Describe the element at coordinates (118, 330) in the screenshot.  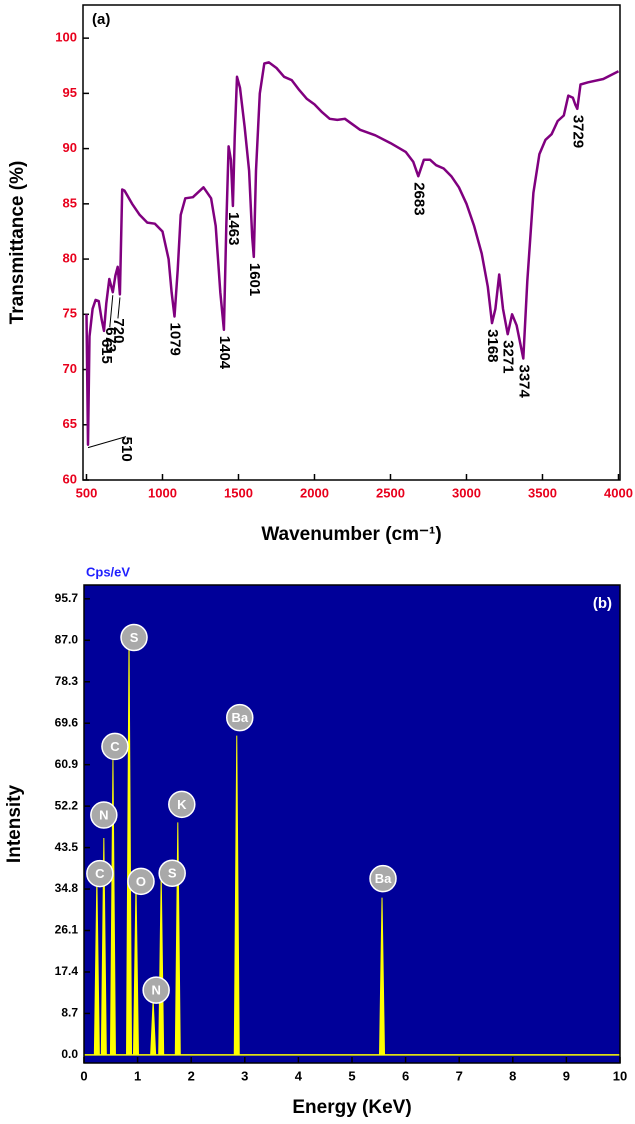
I see `peak-label: 720` at that location.